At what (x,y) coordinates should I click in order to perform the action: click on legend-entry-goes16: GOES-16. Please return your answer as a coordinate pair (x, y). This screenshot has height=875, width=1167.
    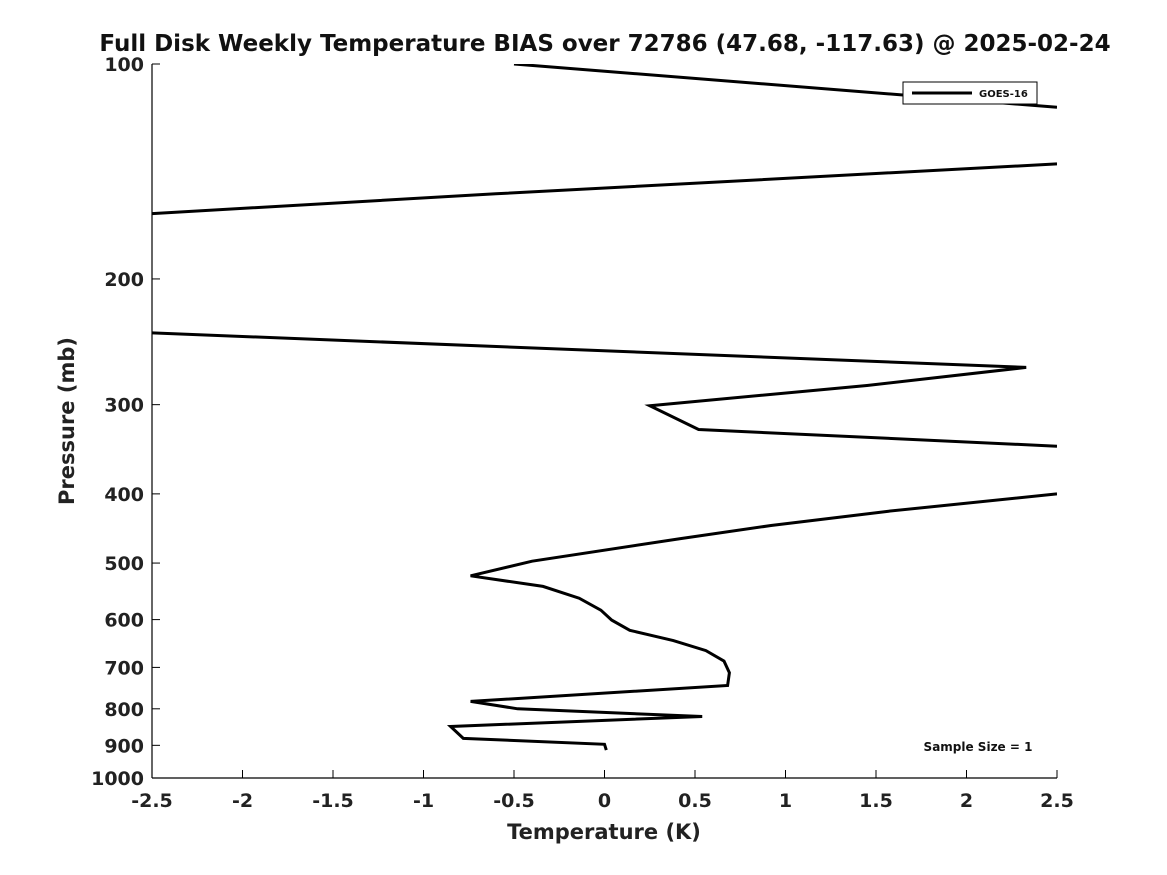
    Looking at the image, I should click on (1003, 94).